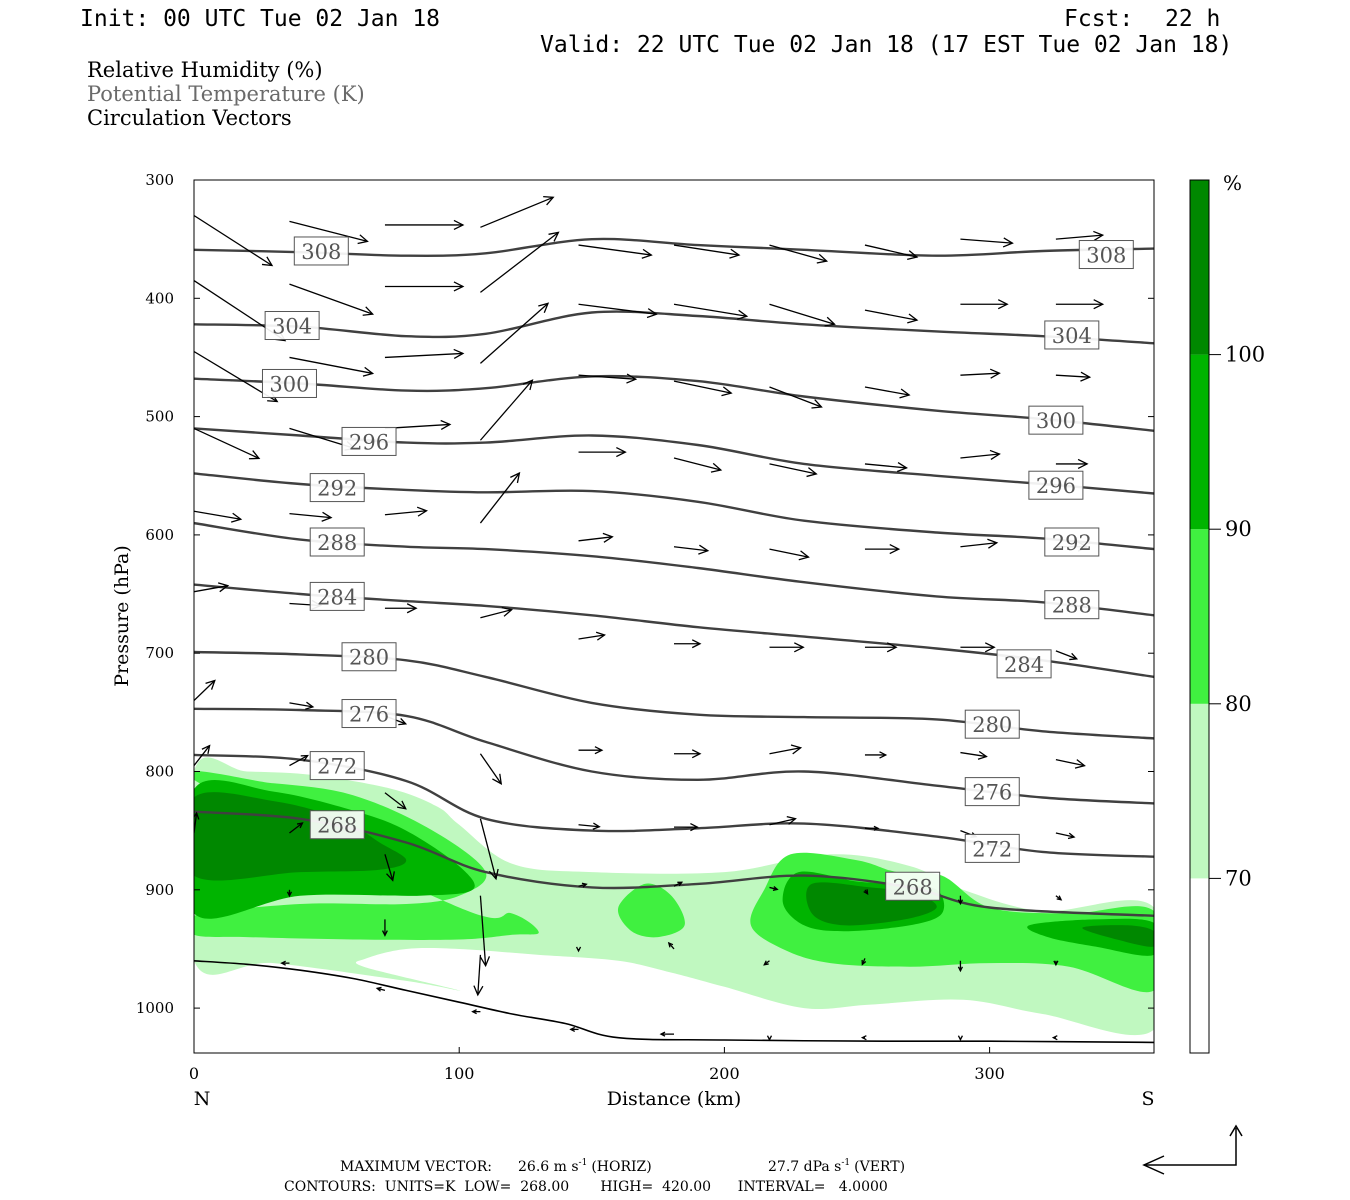  I want to click on theta-label-268-0: 268, so click(337, 825).